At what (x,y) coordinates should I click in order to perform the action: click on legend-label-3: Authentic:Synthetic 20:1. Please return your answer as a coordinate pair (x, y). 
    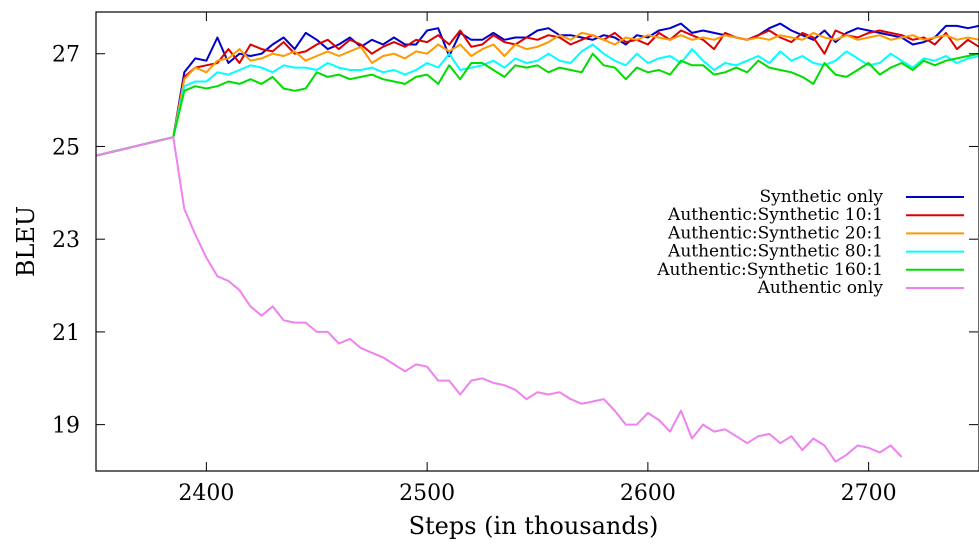
    Looking at the image, I should click on (775, 233).